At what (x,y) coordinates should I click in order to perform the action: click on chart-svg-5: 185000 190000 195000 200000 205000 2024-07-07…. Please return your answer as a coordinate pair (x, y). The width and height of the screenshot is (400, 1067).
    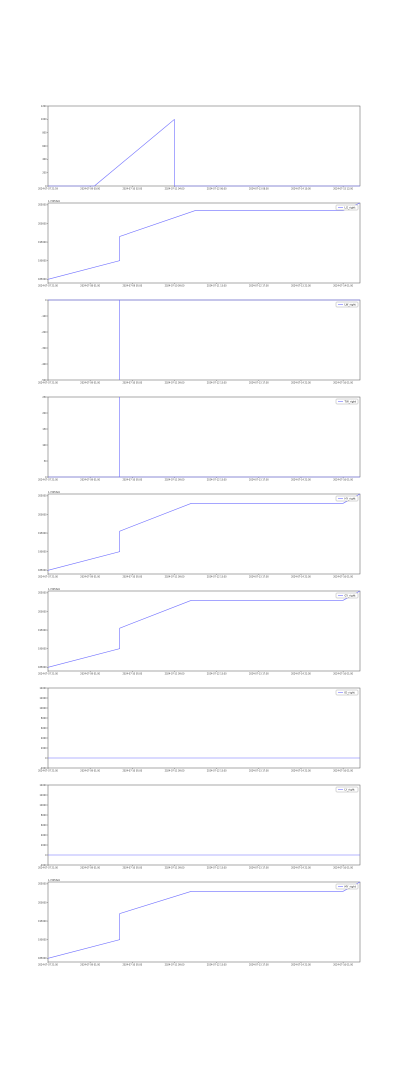
    Looking at the image, I should click on (199, 535).